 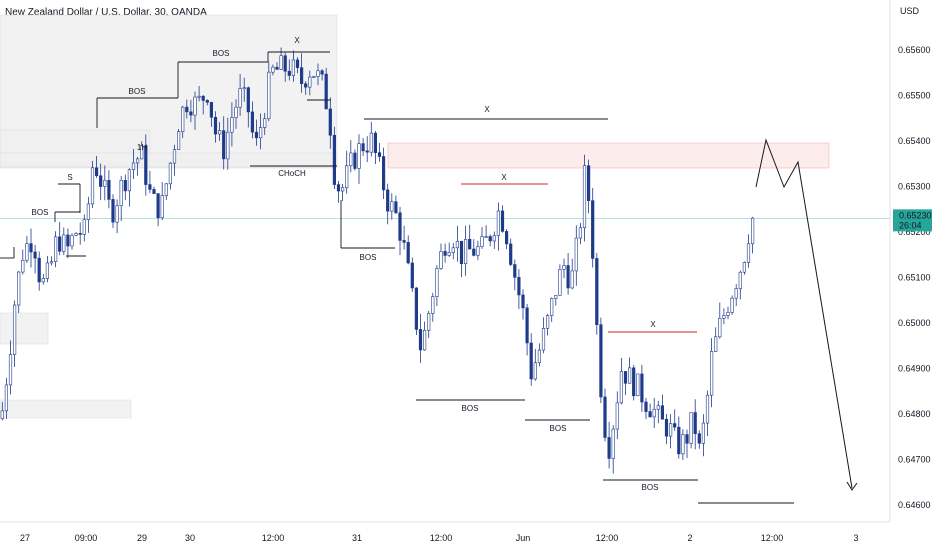 I want to click on time-tick: Jun, so click(x=523, y=538).